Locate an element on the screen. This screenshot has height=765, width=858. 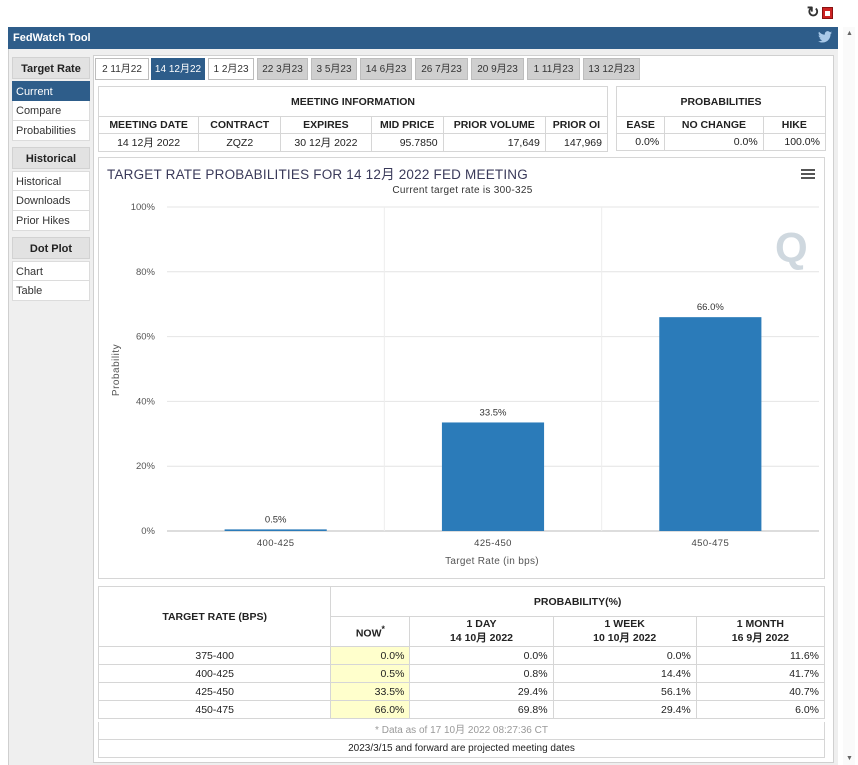
tab-meeting-4: 22 3月23 is located at coordinates (282, 69).